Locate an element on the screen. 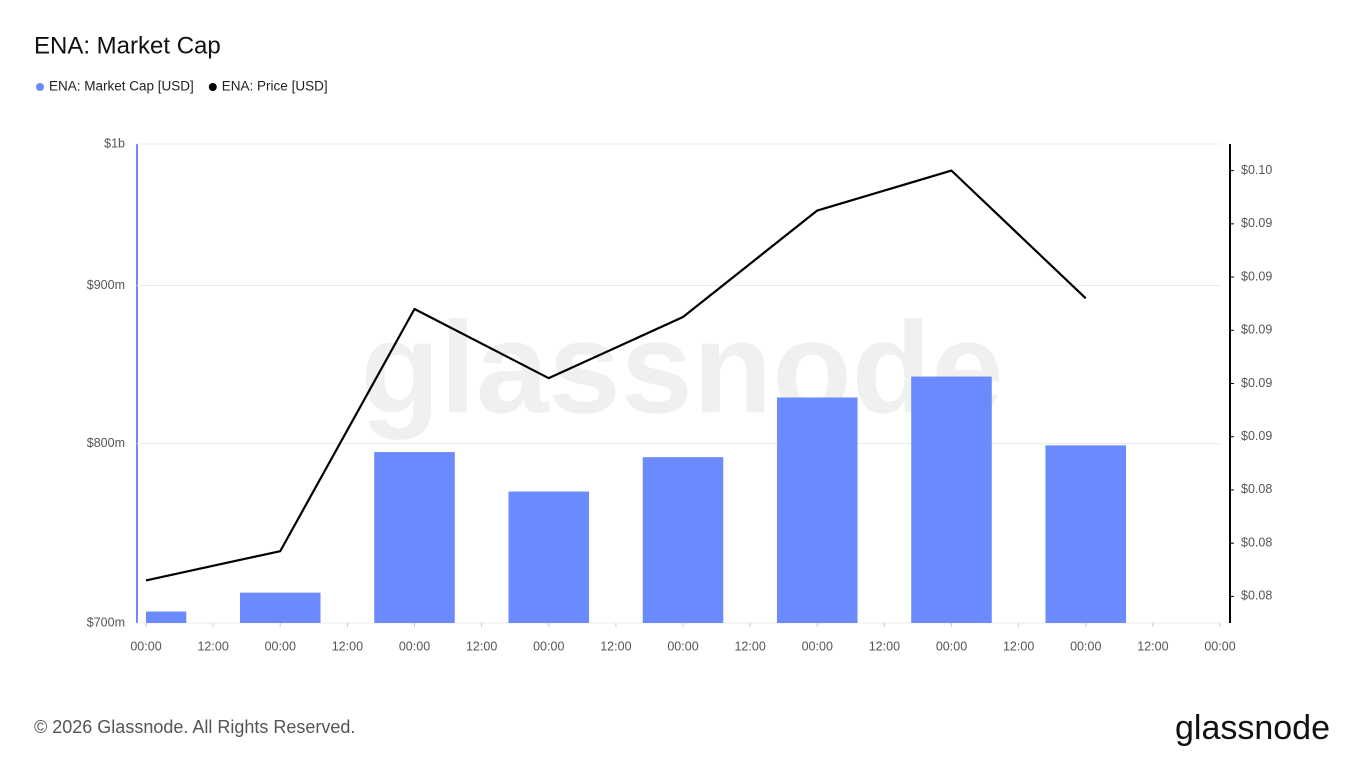  y2-tick-label: $0.10 is located at coordinates (1256, 170).